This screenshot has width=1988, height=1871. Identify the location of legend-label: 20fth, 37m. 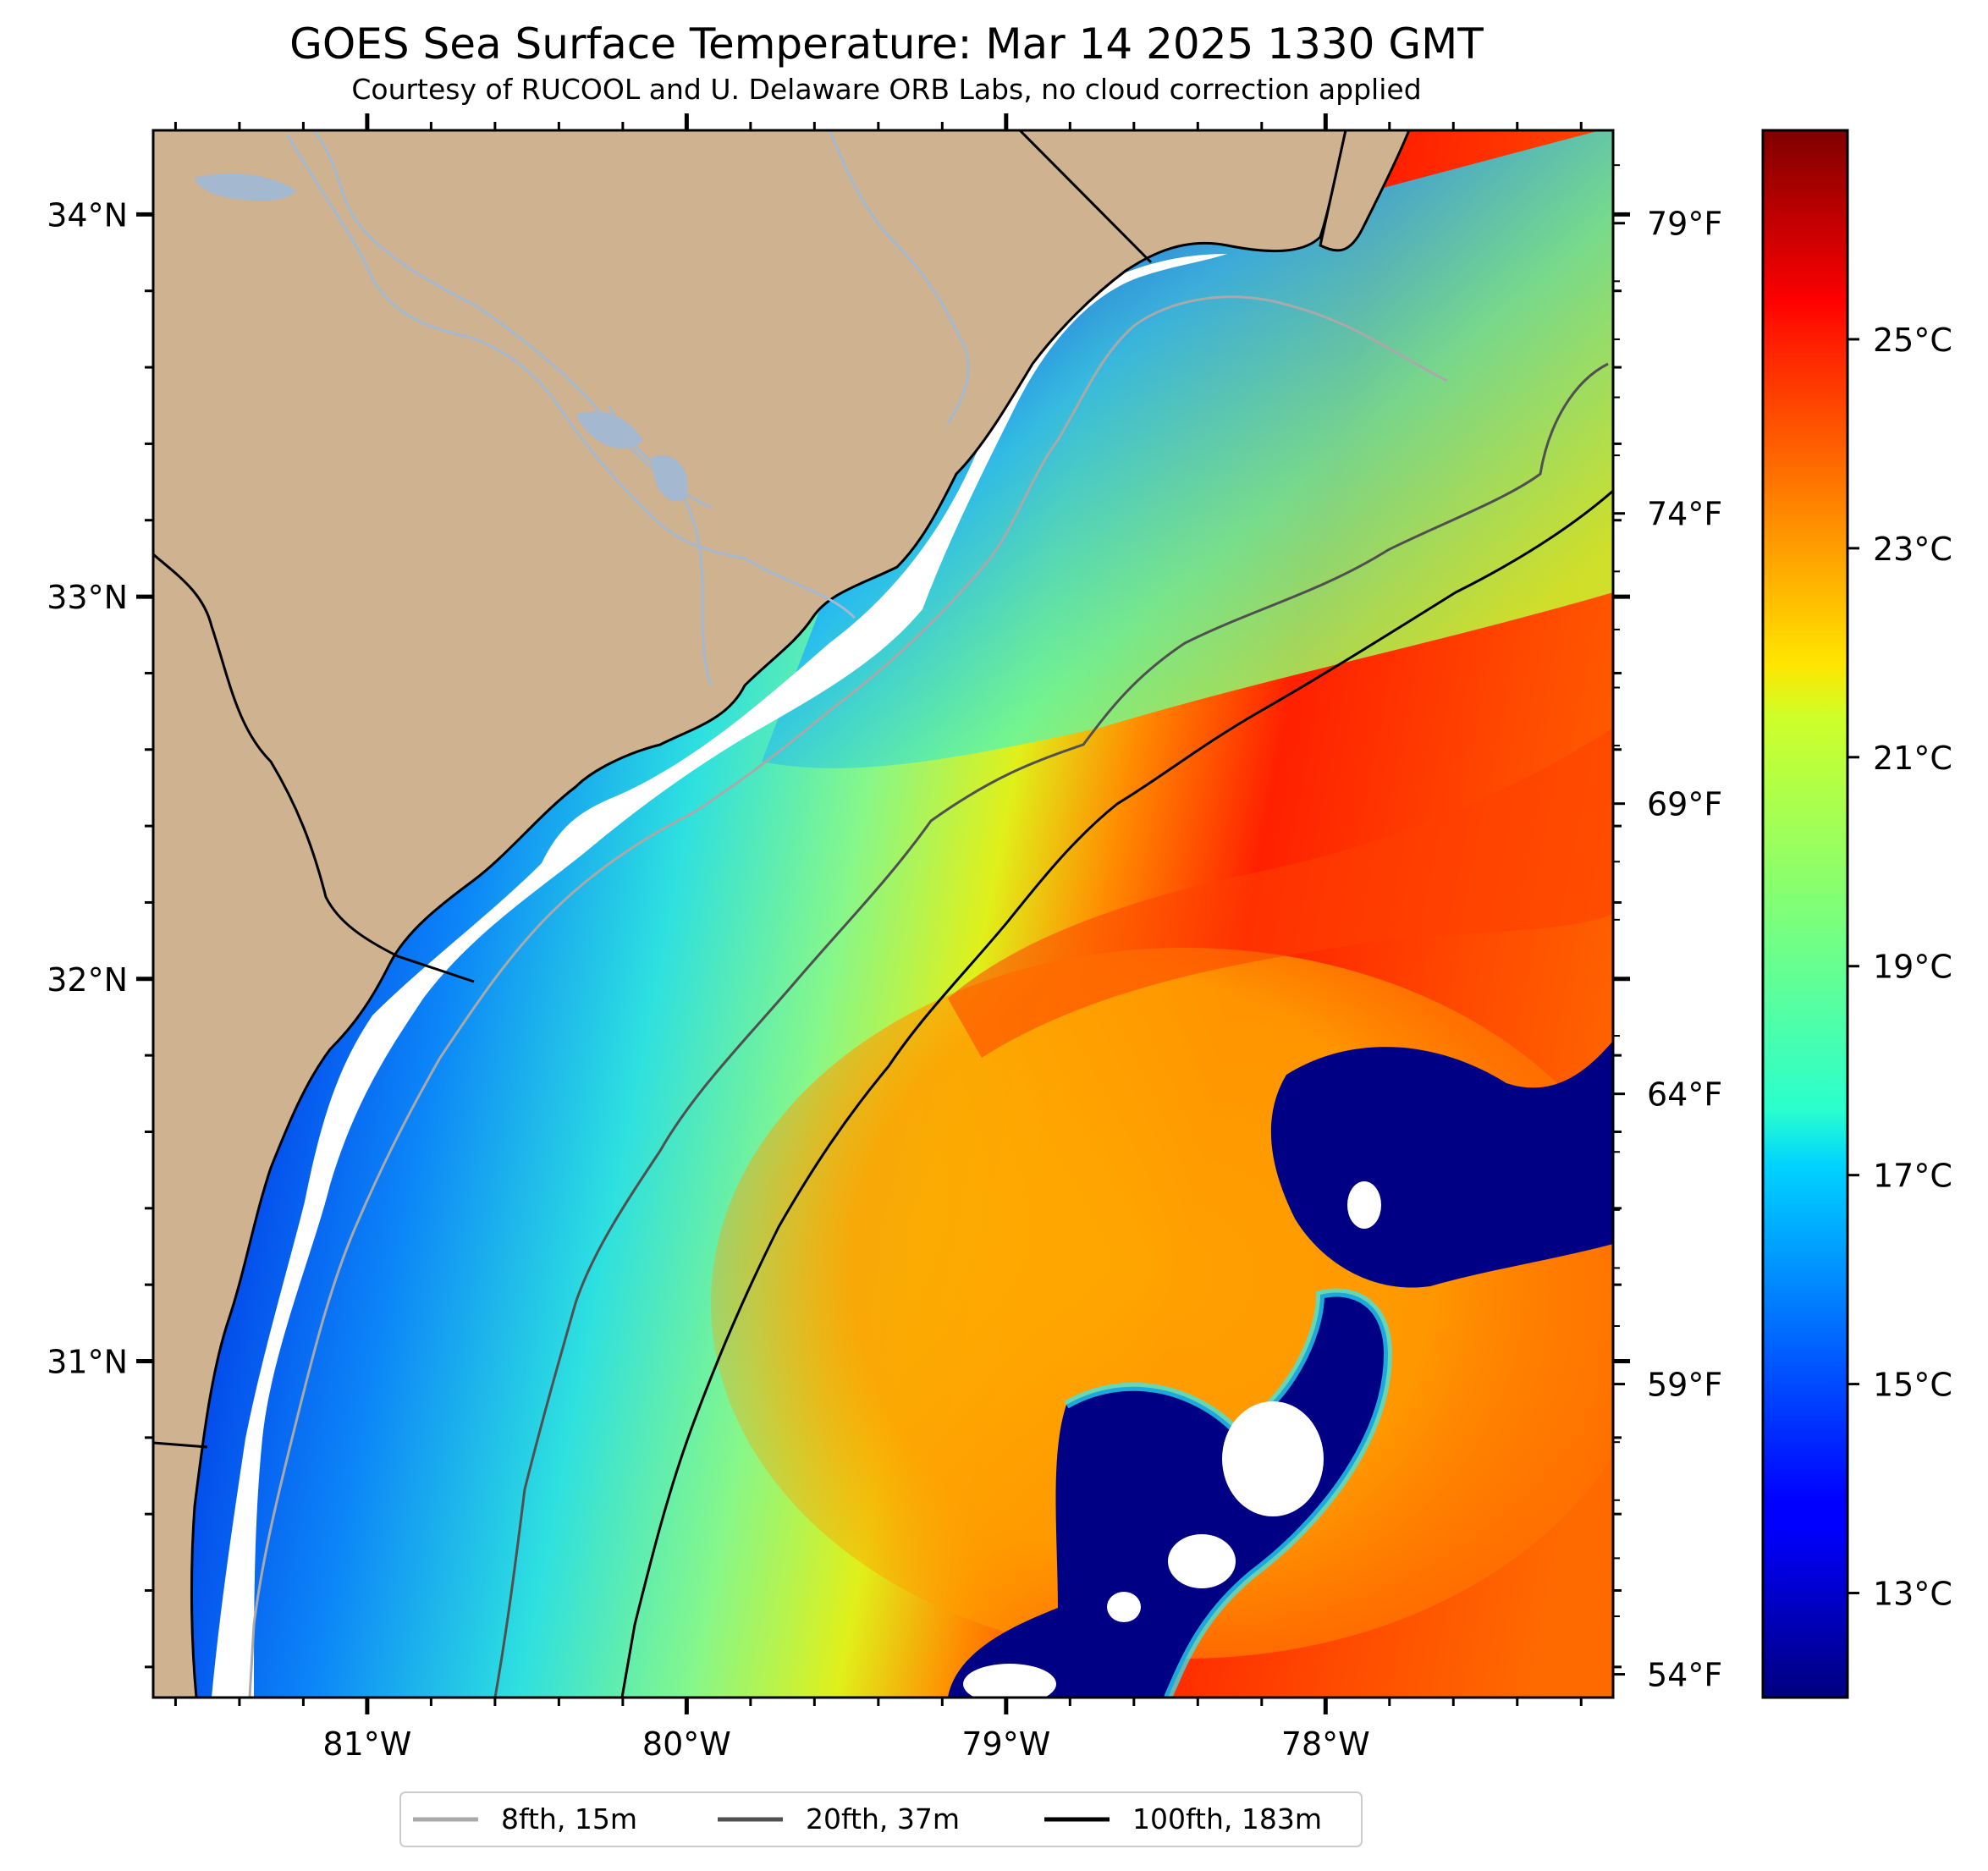
(883, 1819).